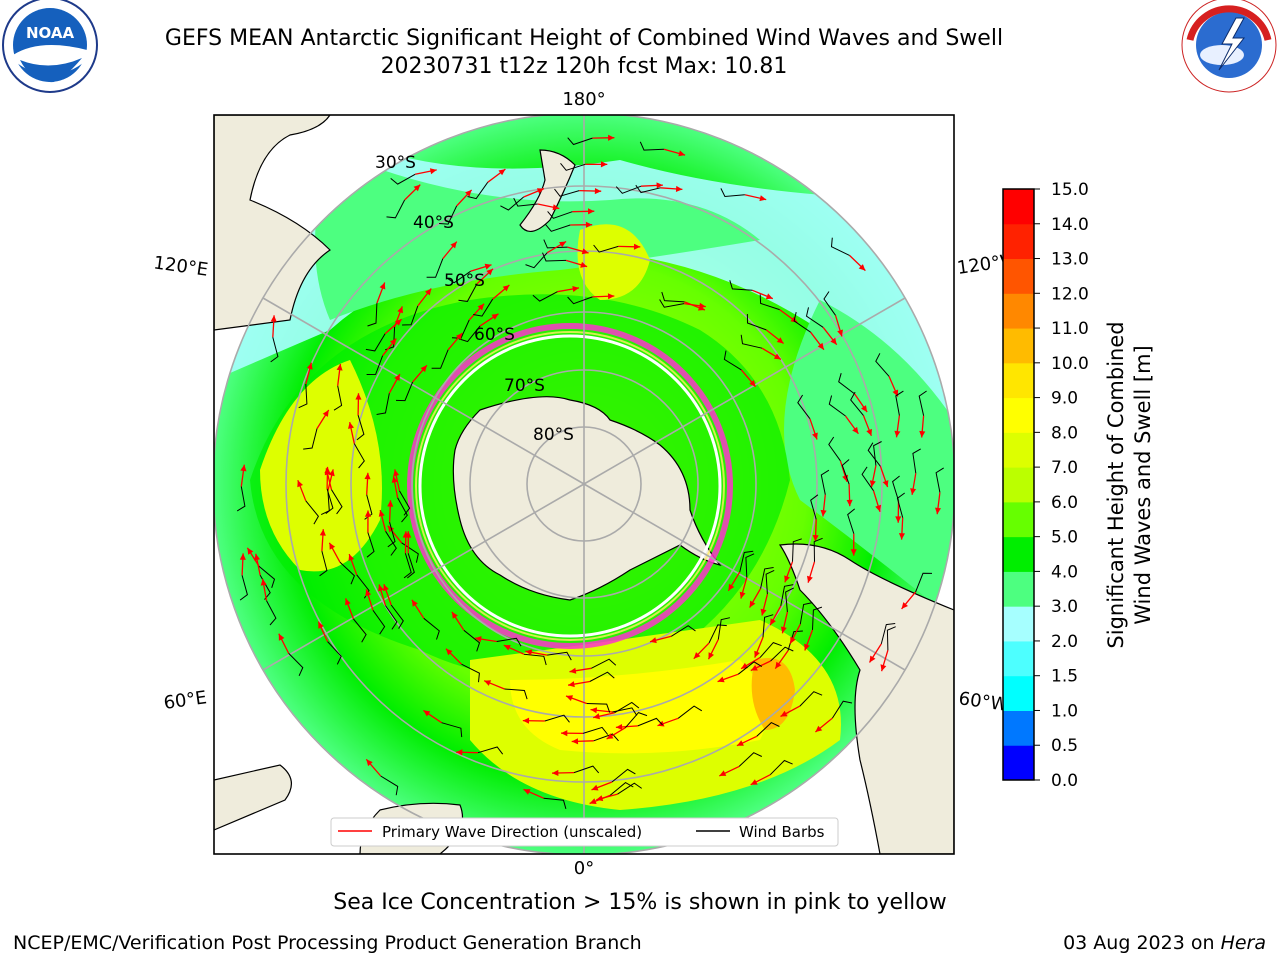  Describe the element at coordinates (1164, 943) in the screenshot. I see `footer-date: 03 Aug 2023 on Hera` at that location.